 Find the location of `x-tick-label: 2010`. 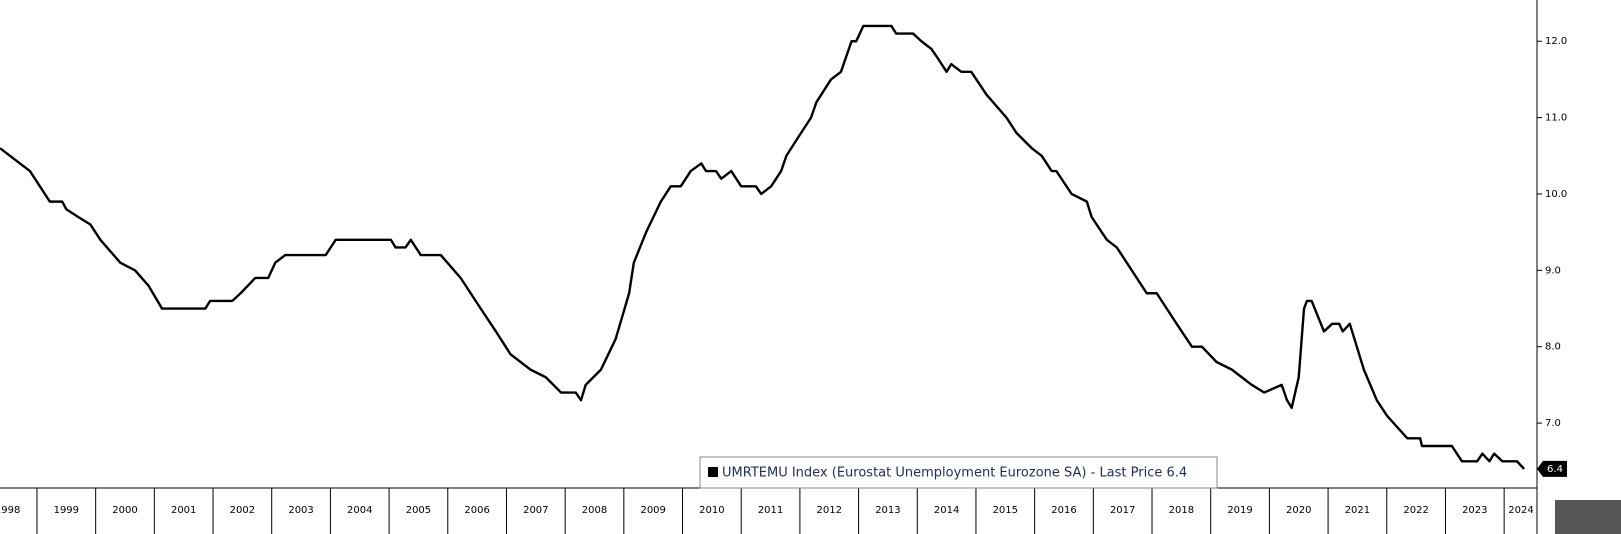

x-tick-label: 2010 is located at coordinates (711, 510).